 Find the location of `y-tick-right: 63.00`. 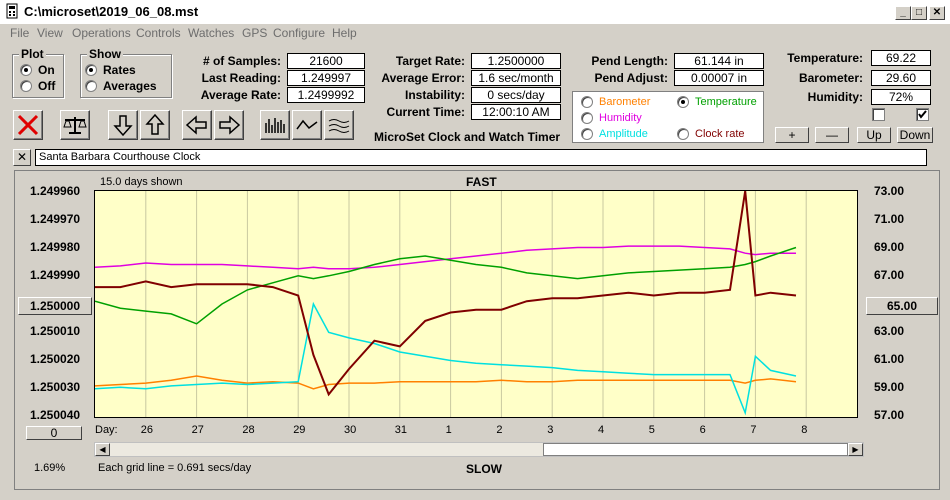

y-tick-right: 63.00 is located at coordinates (889, 331).